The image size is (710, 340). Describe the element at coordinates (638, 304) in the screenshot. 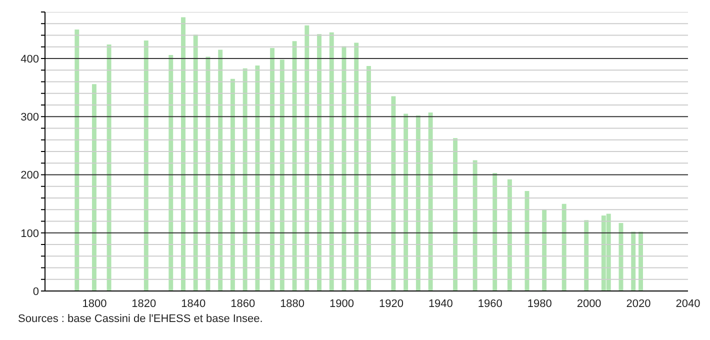

I see `x-tick-label: 2020` at that location.